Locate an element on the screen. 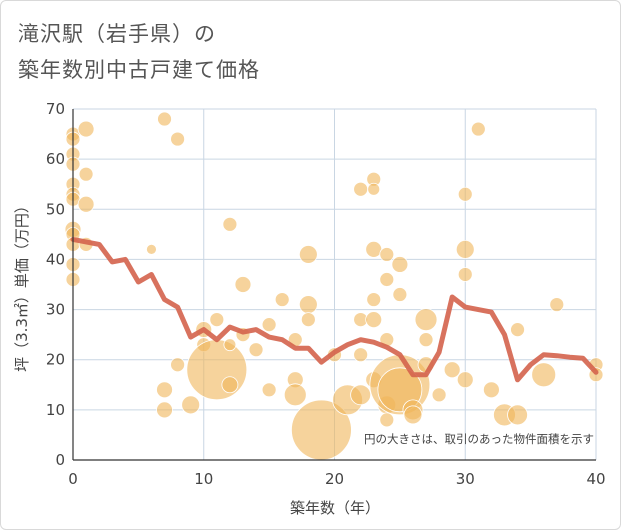  bubble-size-note: 円の大きさは、取引のあった物件面積を示す is located at coordinates (479, 439).